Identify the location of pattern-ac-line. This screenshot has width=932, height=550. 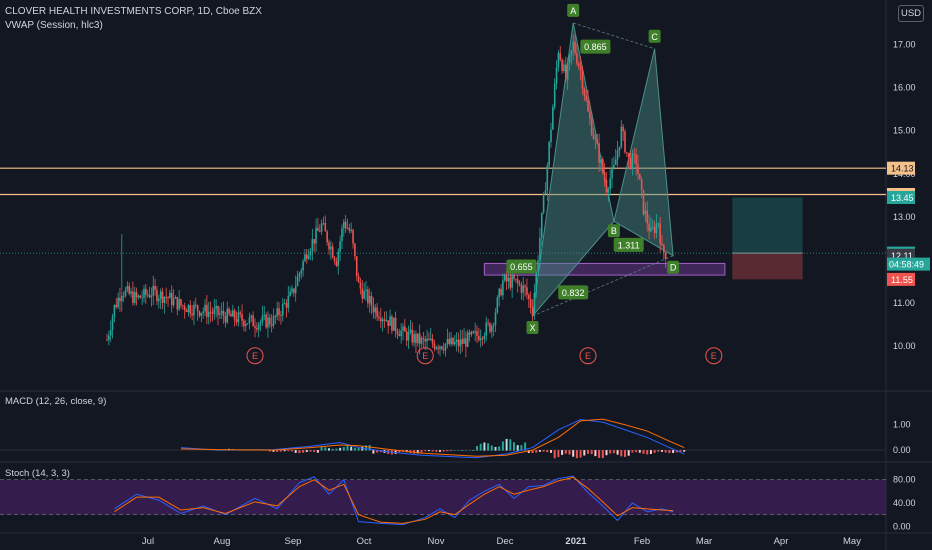
(614, 36).